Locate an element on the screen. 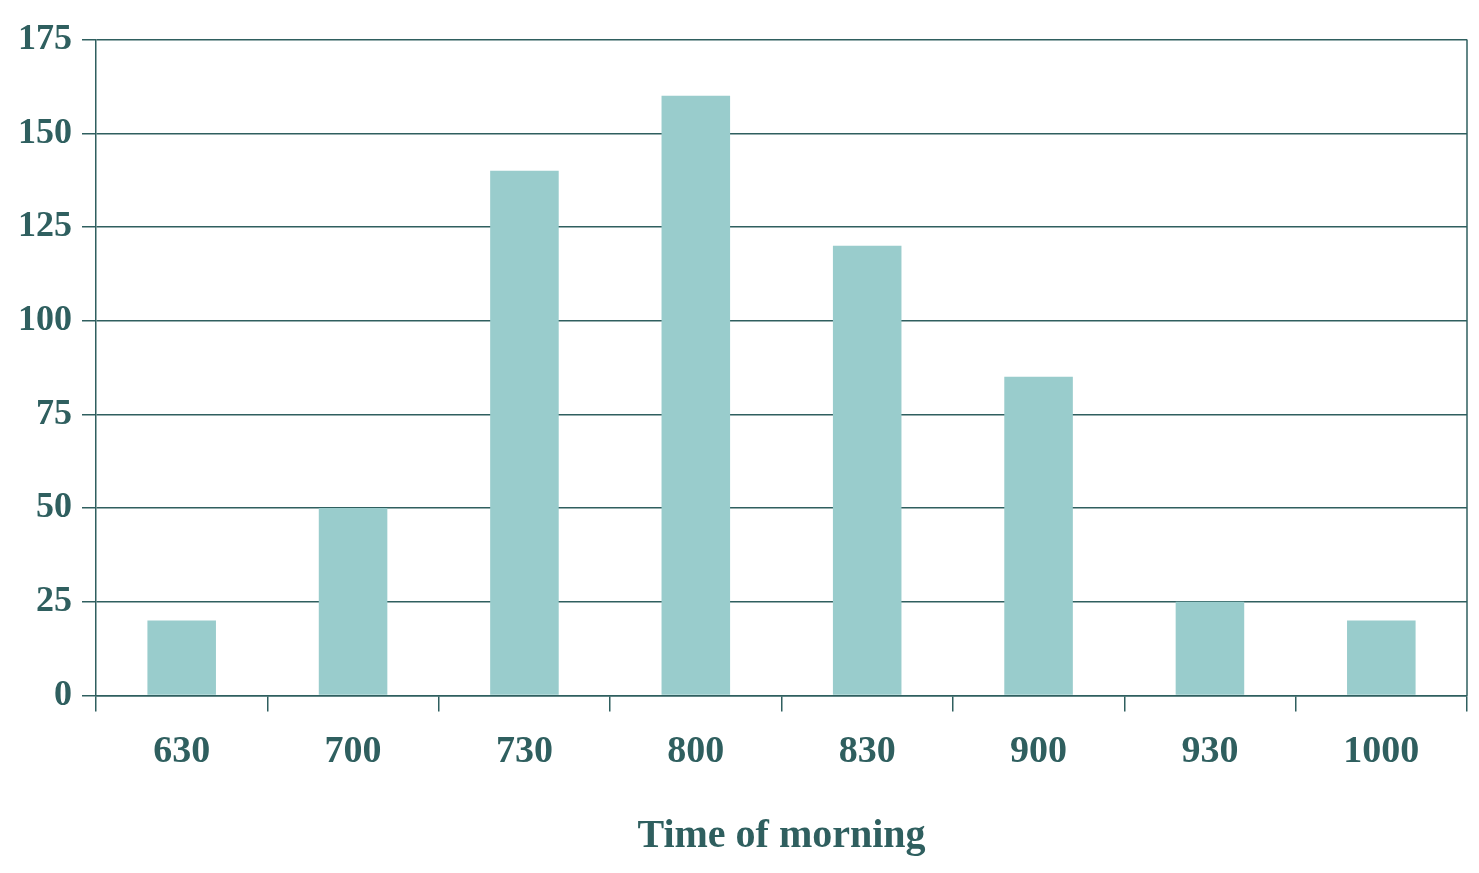  y-tick-label: 175 is located at coordinates (45, 36).